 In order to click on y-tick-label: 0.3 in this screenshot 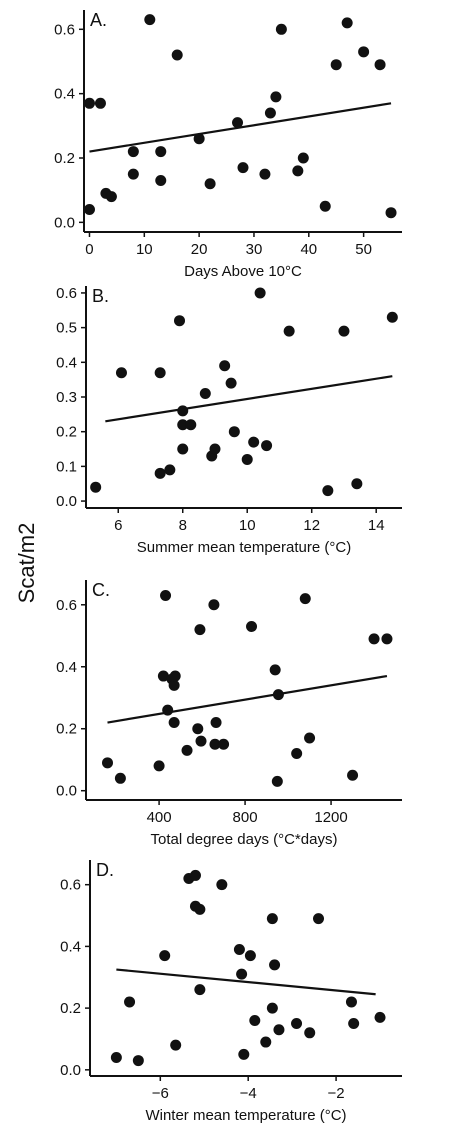, I will do `click(66, 397)`.